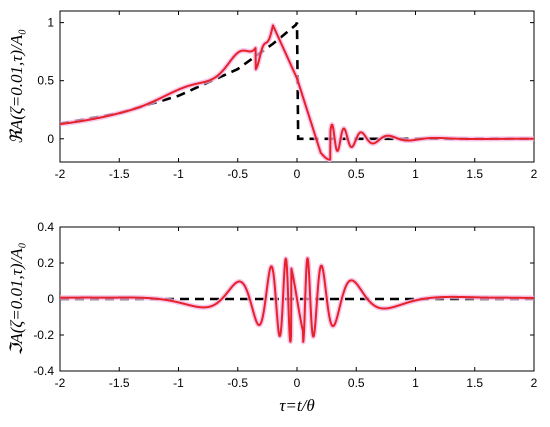  What do you see at coordinates (45, 81) in the screenshot?
I see `y-tick-label: 0.5` at bounding box center [45, 81].